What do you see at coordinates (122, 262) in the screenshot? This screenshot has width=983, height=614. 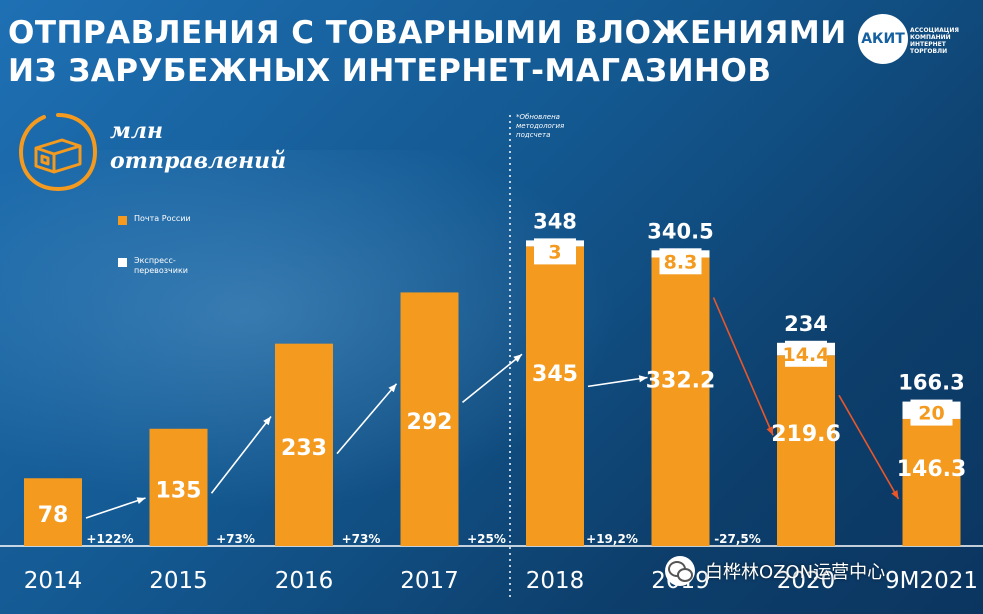 I see `legend-swatch-express` at bounding box center [122, 262].